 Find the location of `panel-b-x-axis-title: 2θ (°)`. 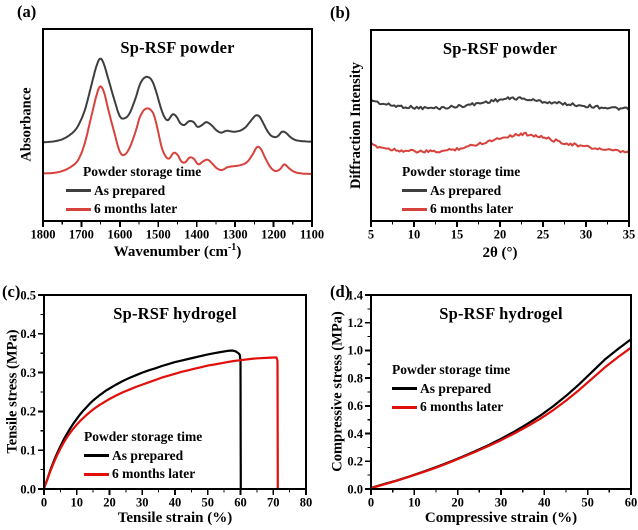

panel-b-x-axis-title: 2θ (°) is located at coordinates (500, 252).